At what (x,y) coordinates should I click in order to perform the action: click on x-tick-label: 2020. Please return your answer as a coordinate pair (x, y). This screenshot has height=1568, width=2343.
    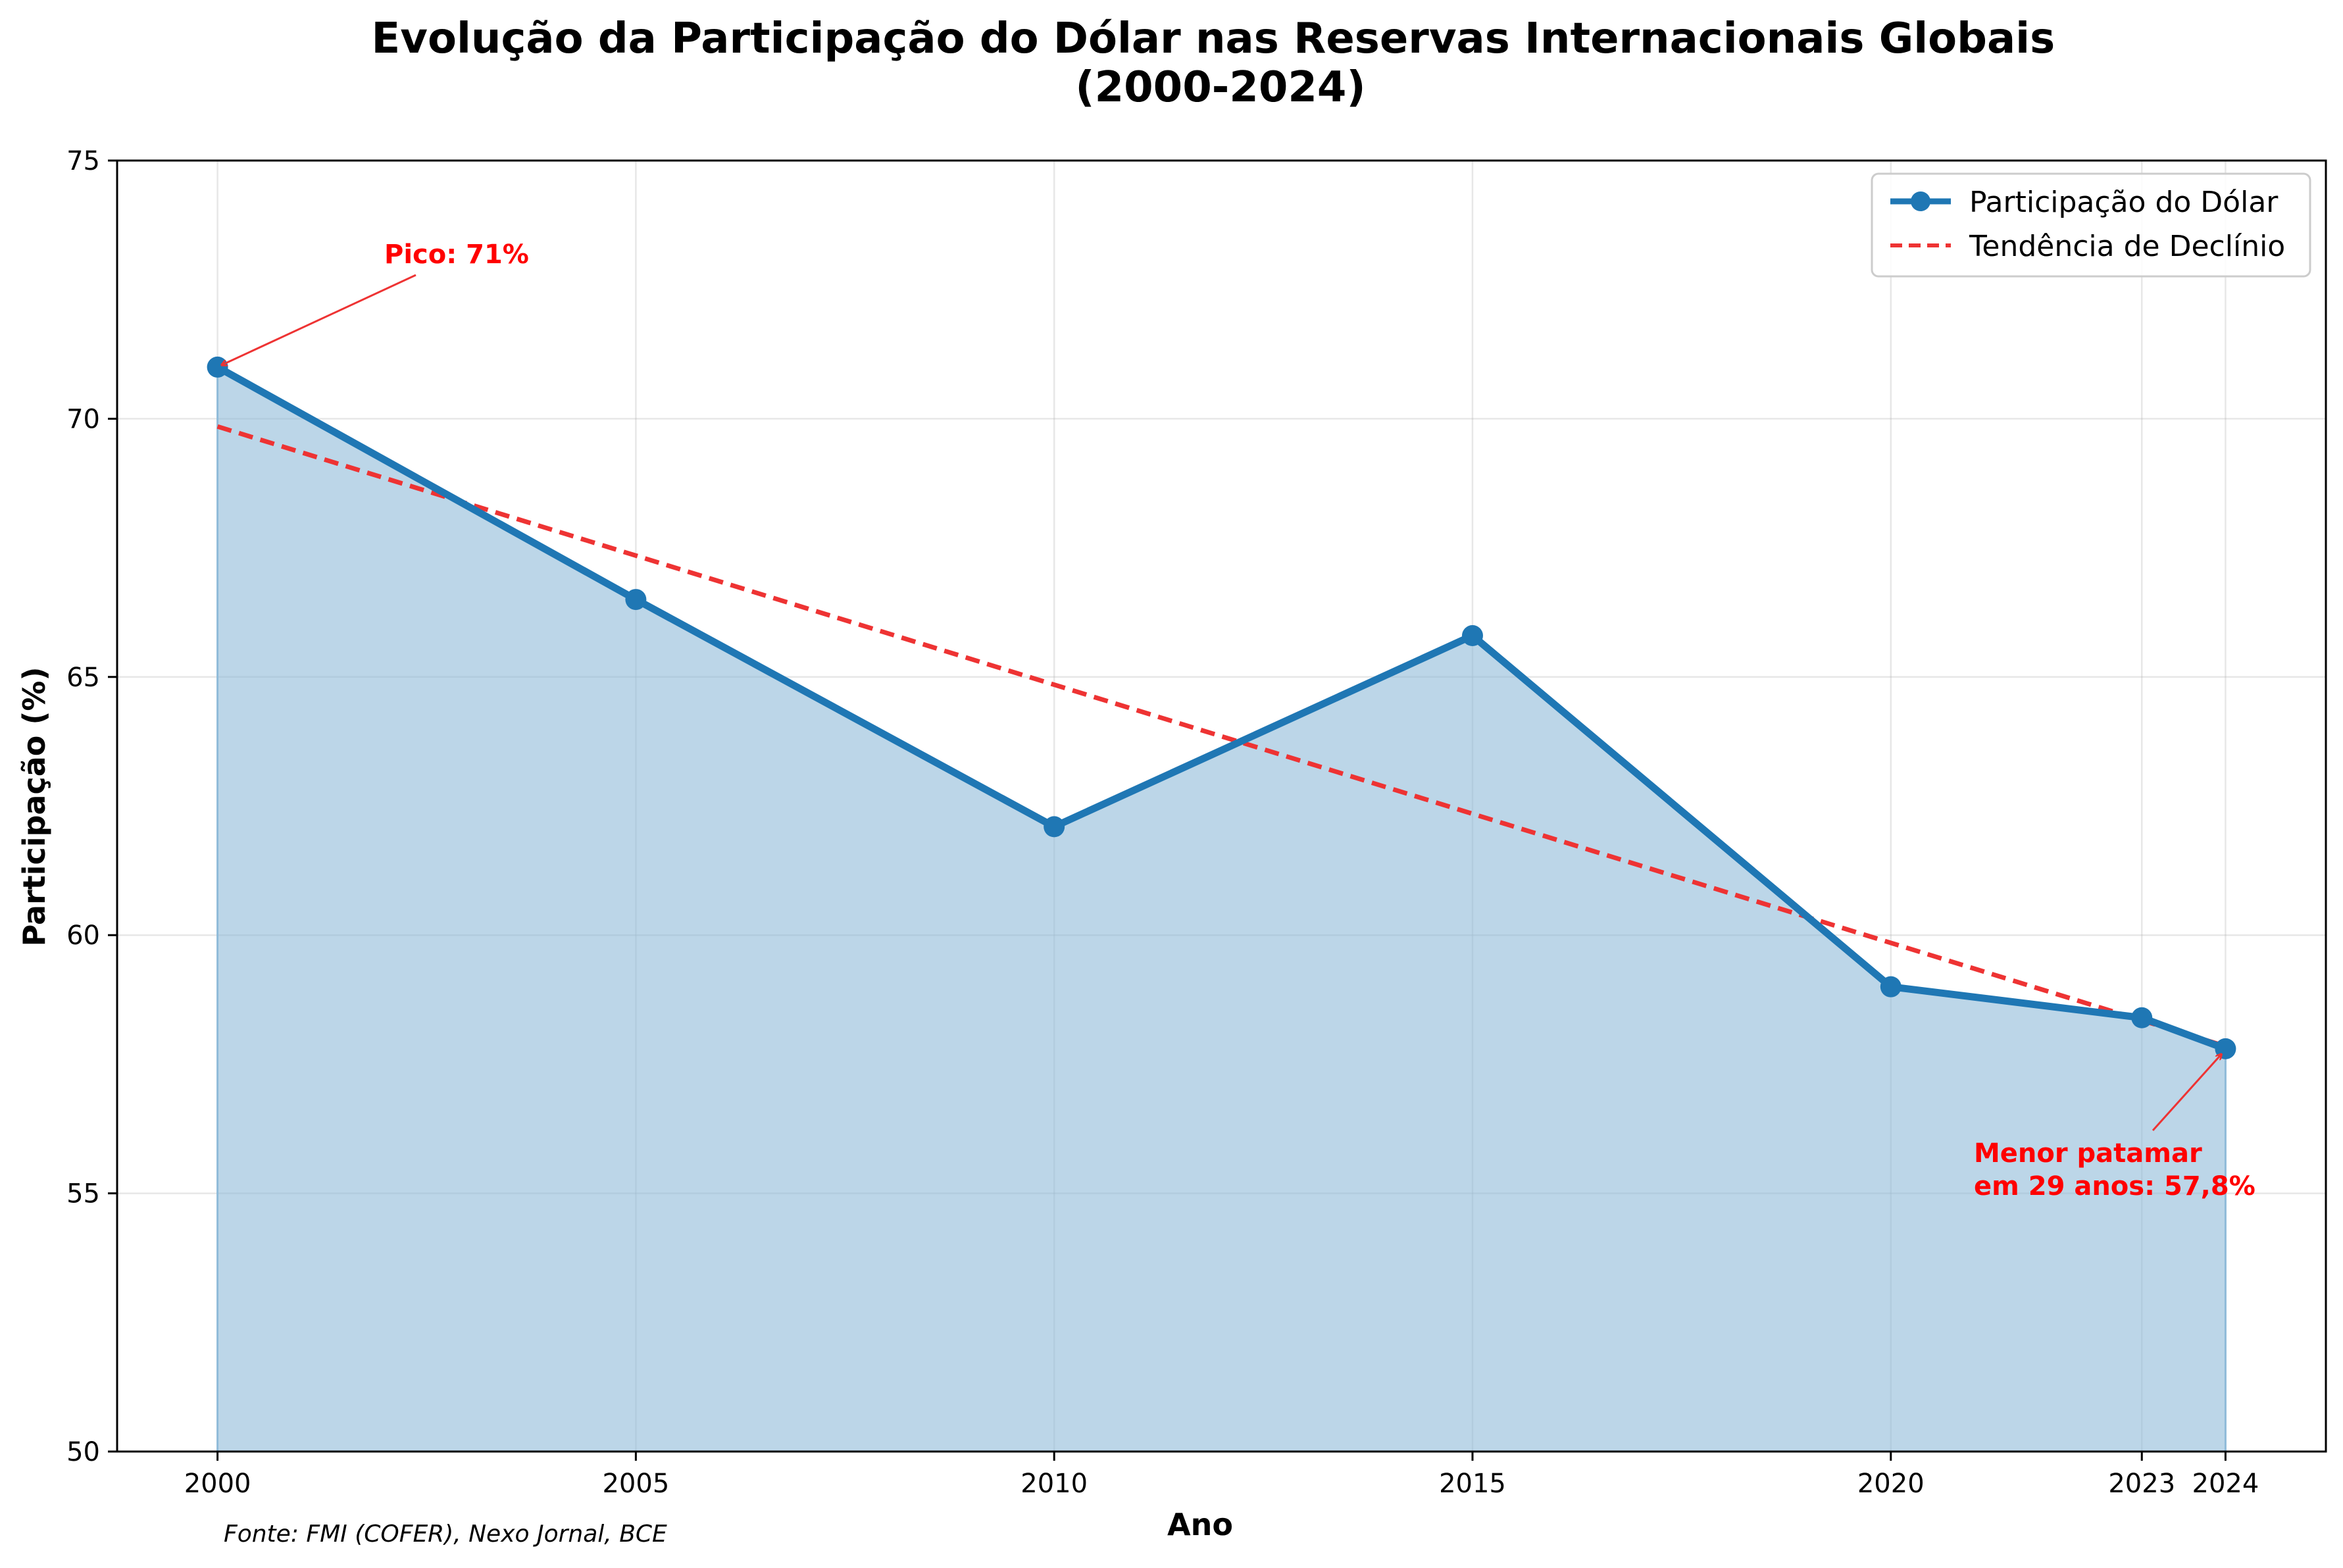
    Looking at the image, I should click on (1891, 1484).